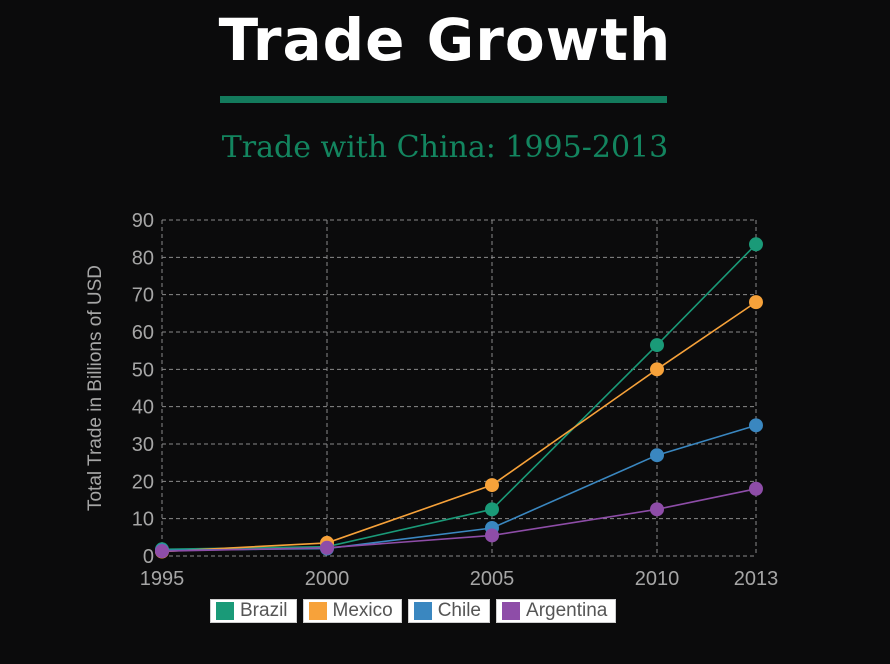 The width and height of the screenshot is (890, 664). I want to click on legend-label: Argentina, so click(567, 610).